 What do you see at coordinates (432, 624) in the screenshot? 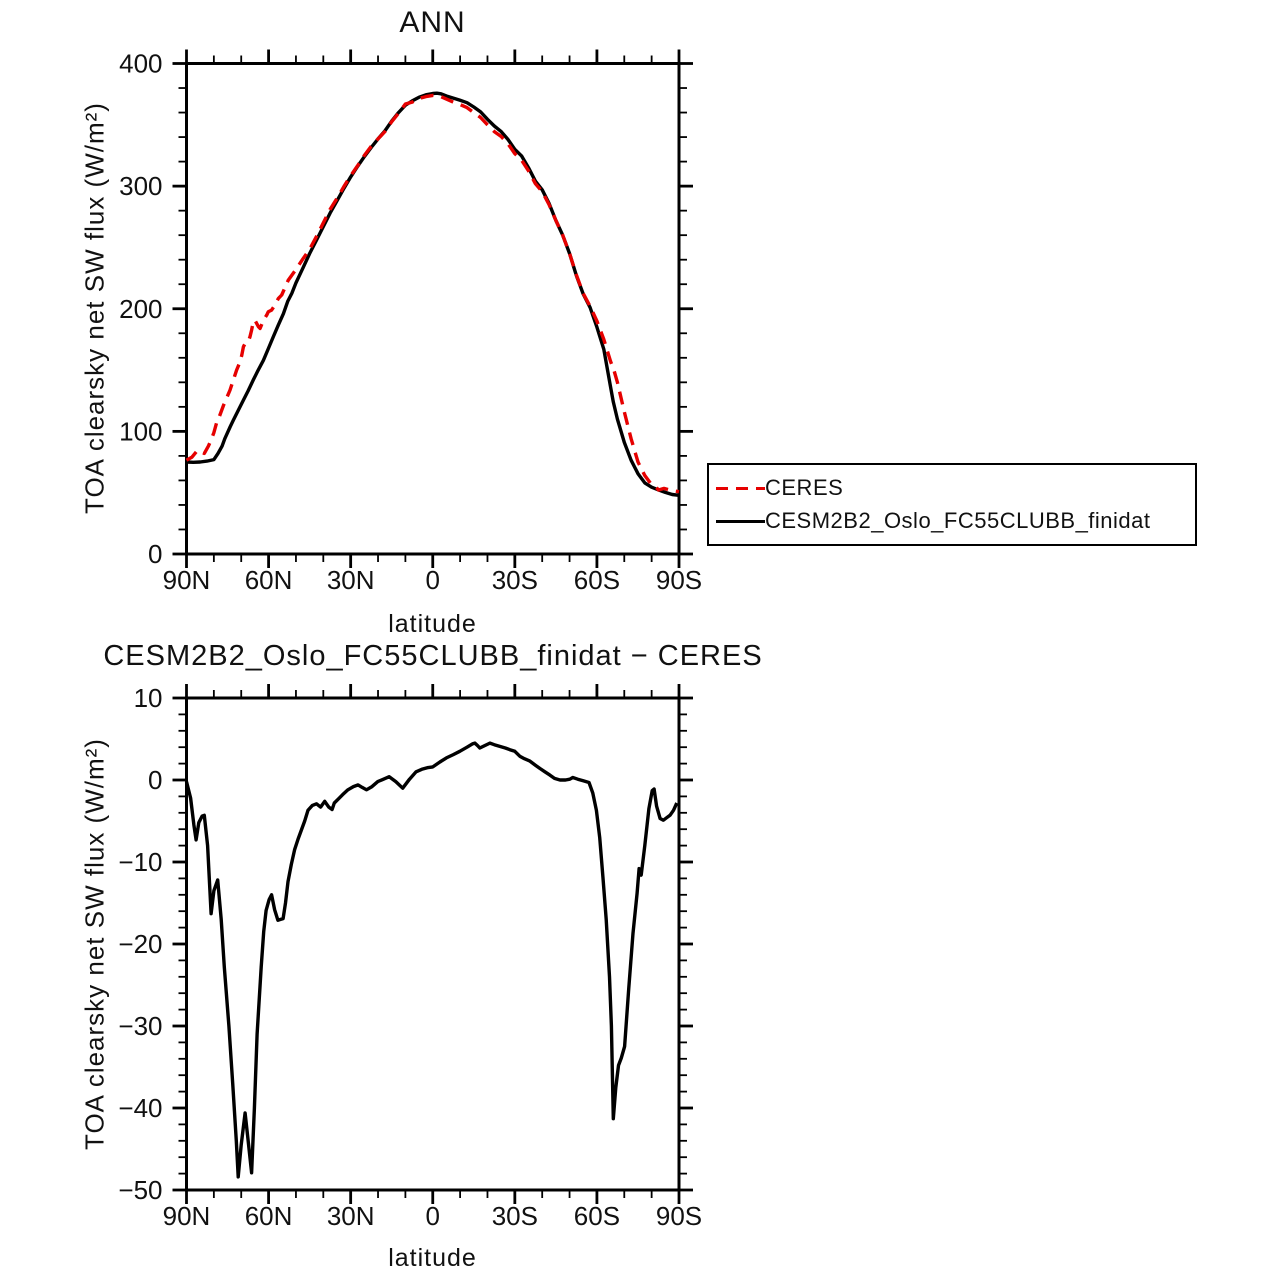
I see `top-panel-x-axis-label: latitude` at bounding box center [432, 624].